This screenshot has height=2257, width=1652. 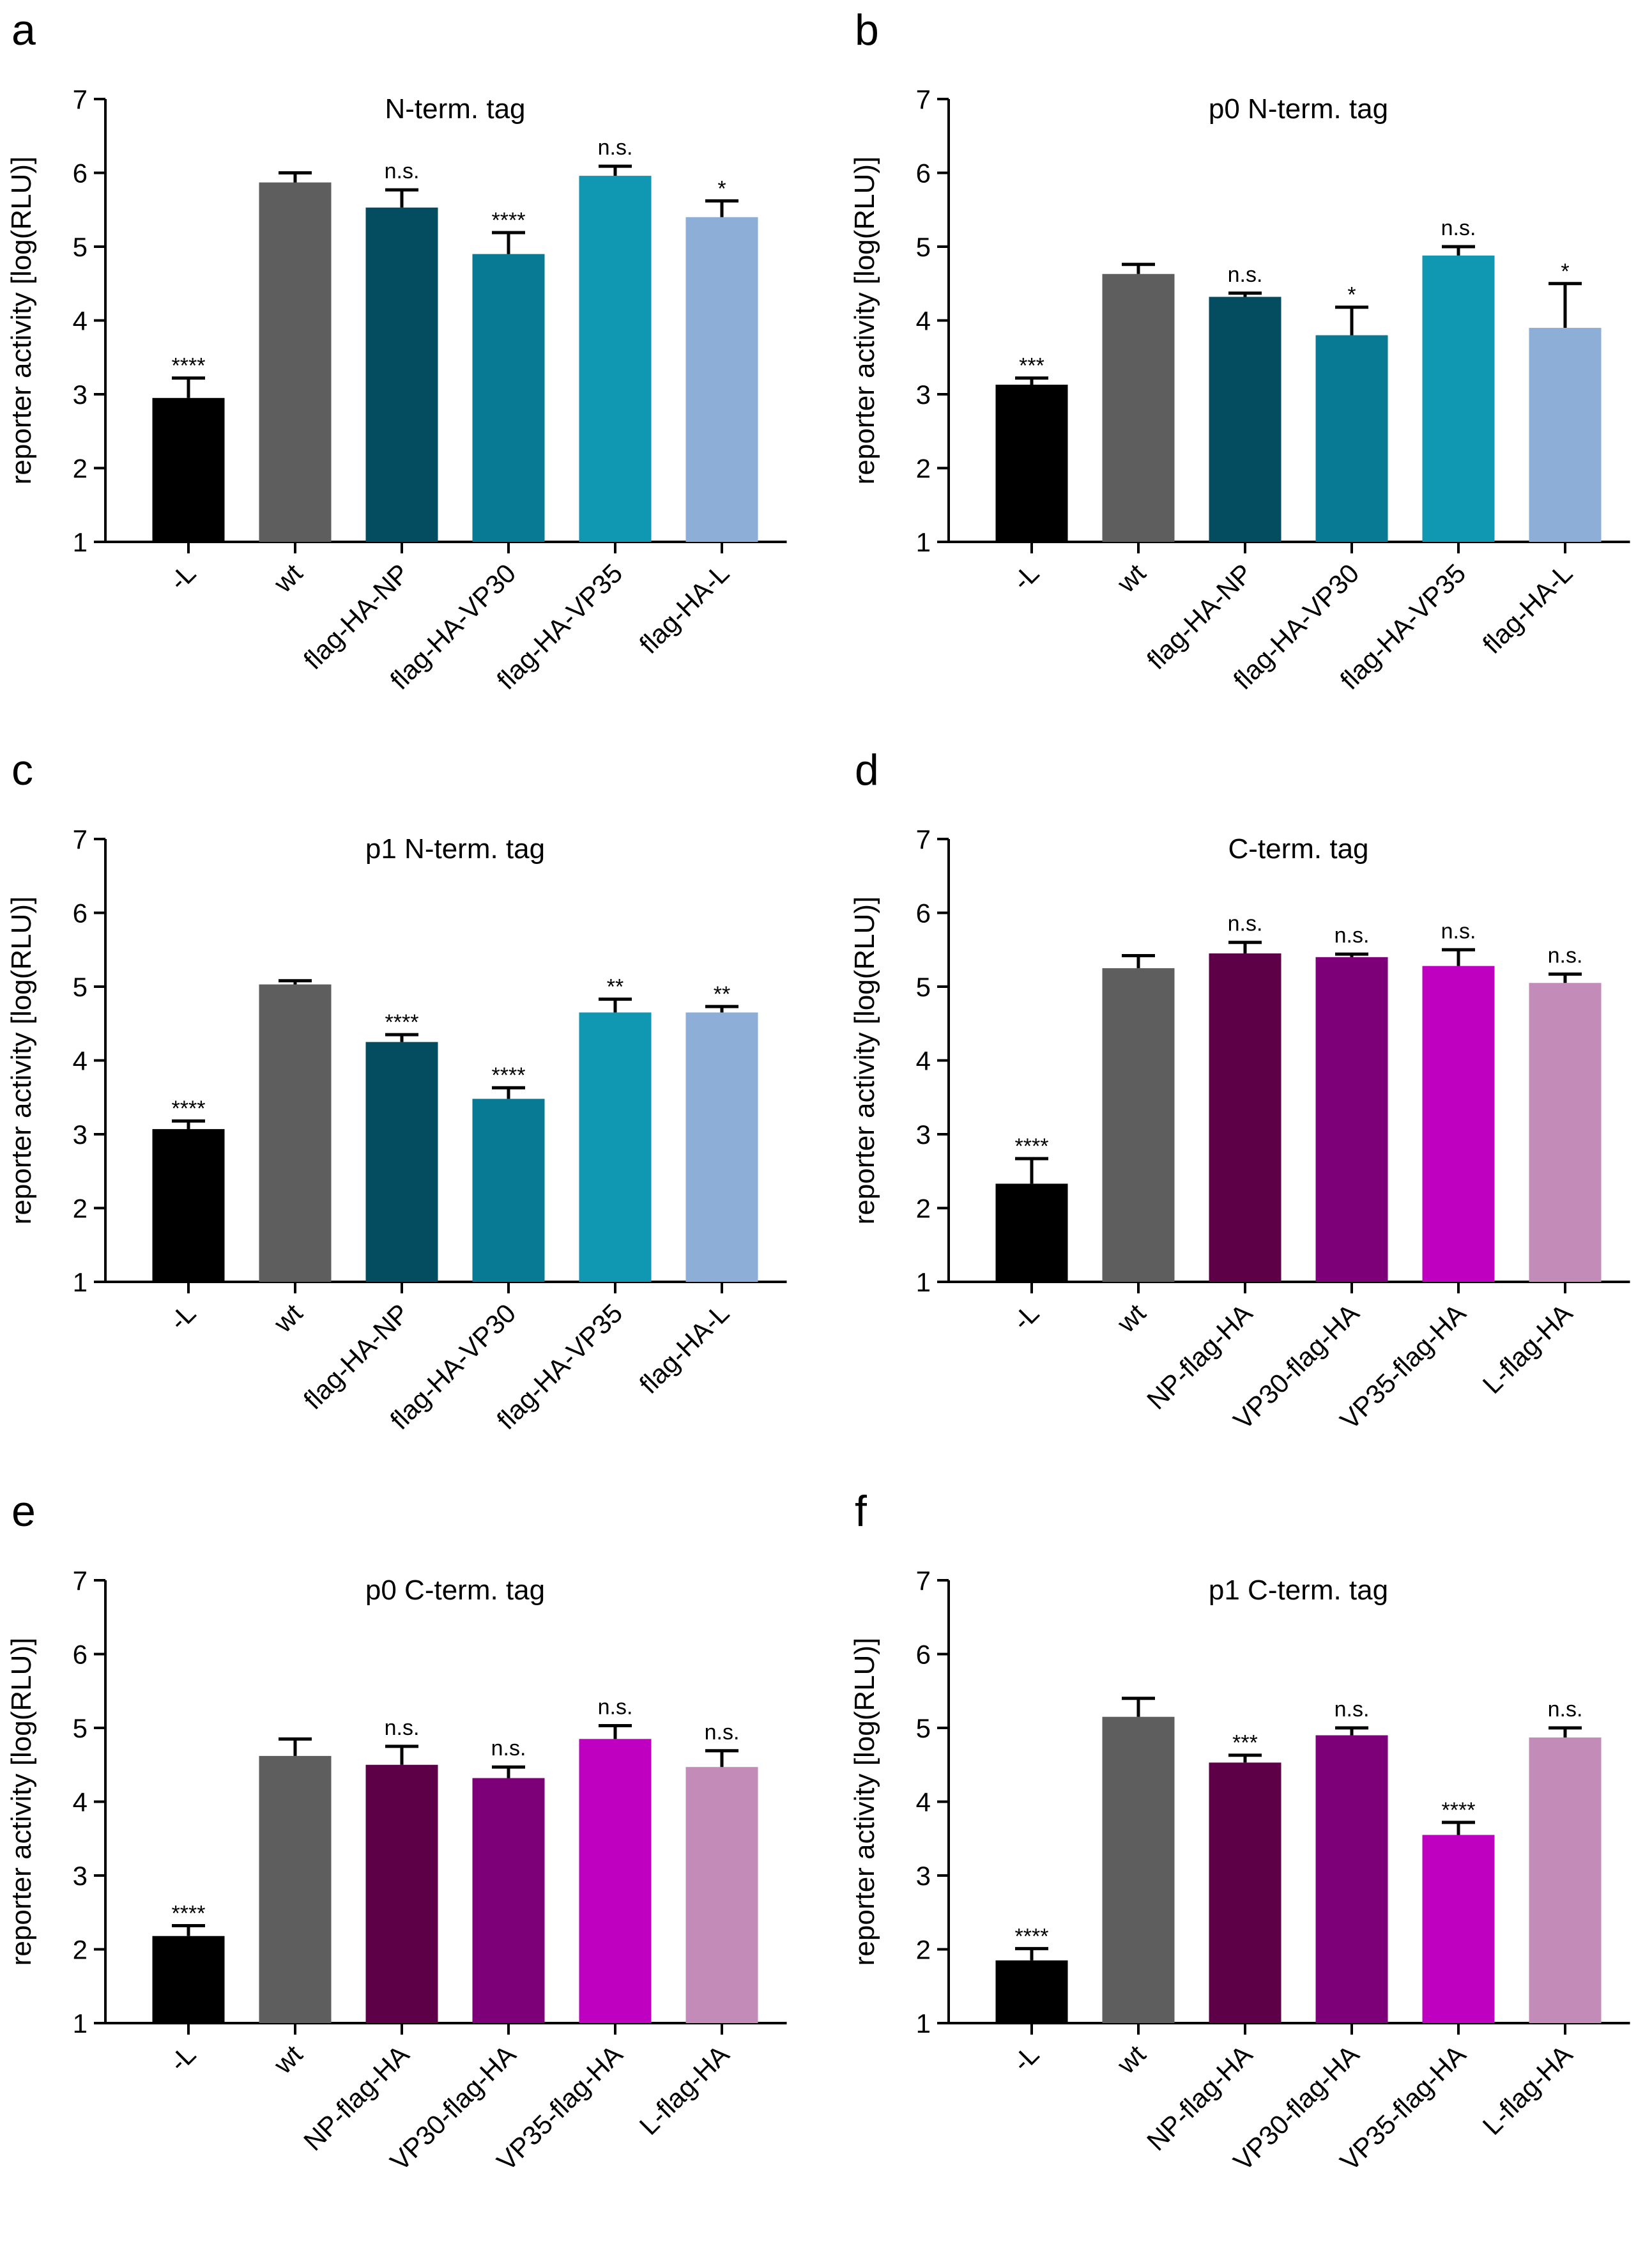 What do you see at coordinates (22, 770) in the screenshot?
I see `panel-letter: c` at bounding box center [22, 770].